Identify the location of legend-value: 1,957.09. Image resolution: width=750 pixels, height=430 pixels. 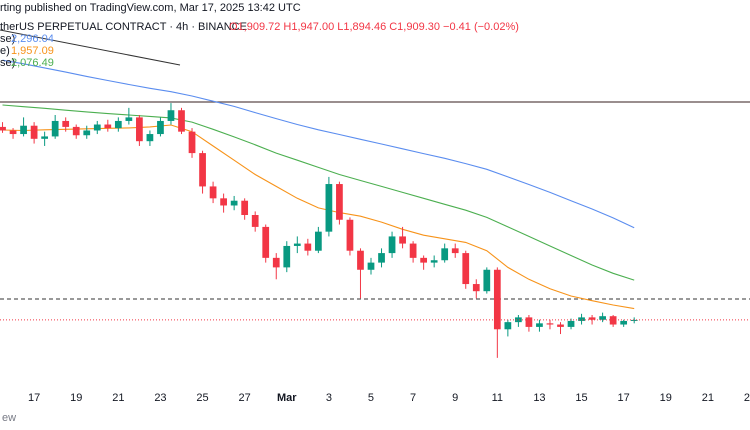
(32, 51).